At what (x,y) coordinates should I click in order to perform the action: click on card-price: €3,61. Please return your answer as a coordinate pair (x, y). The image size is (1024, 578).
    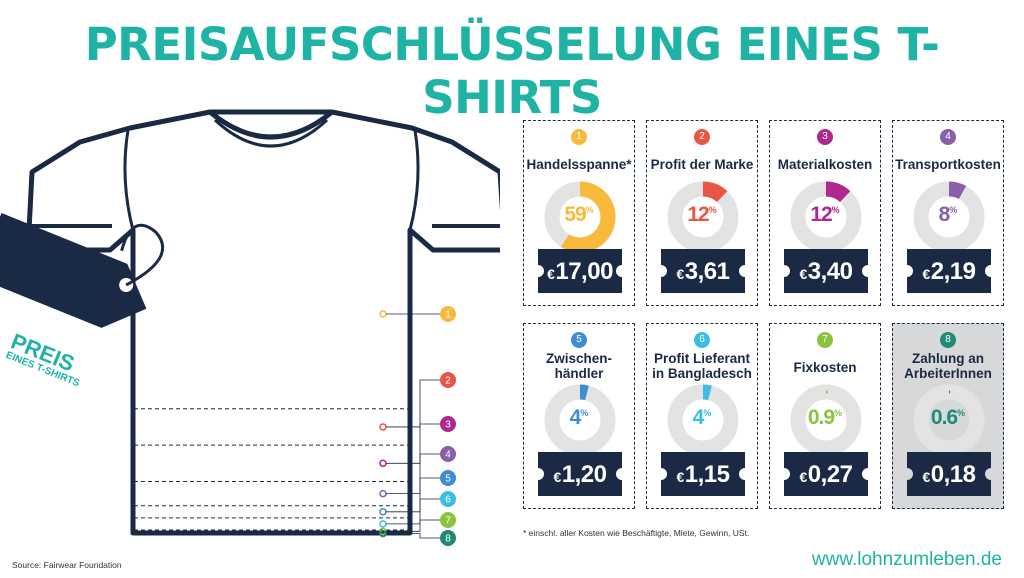
    Looking at the image, I should click on (703, 271).